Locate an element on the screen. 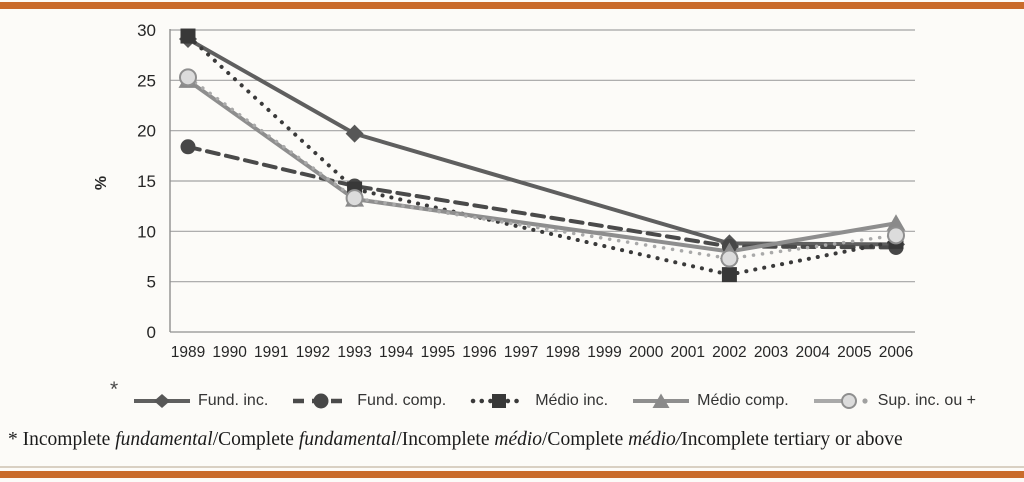 The height and width of the screenshot is (482, 1024). y-axis-tick-label: 5 is located at coordinates (151, 282).